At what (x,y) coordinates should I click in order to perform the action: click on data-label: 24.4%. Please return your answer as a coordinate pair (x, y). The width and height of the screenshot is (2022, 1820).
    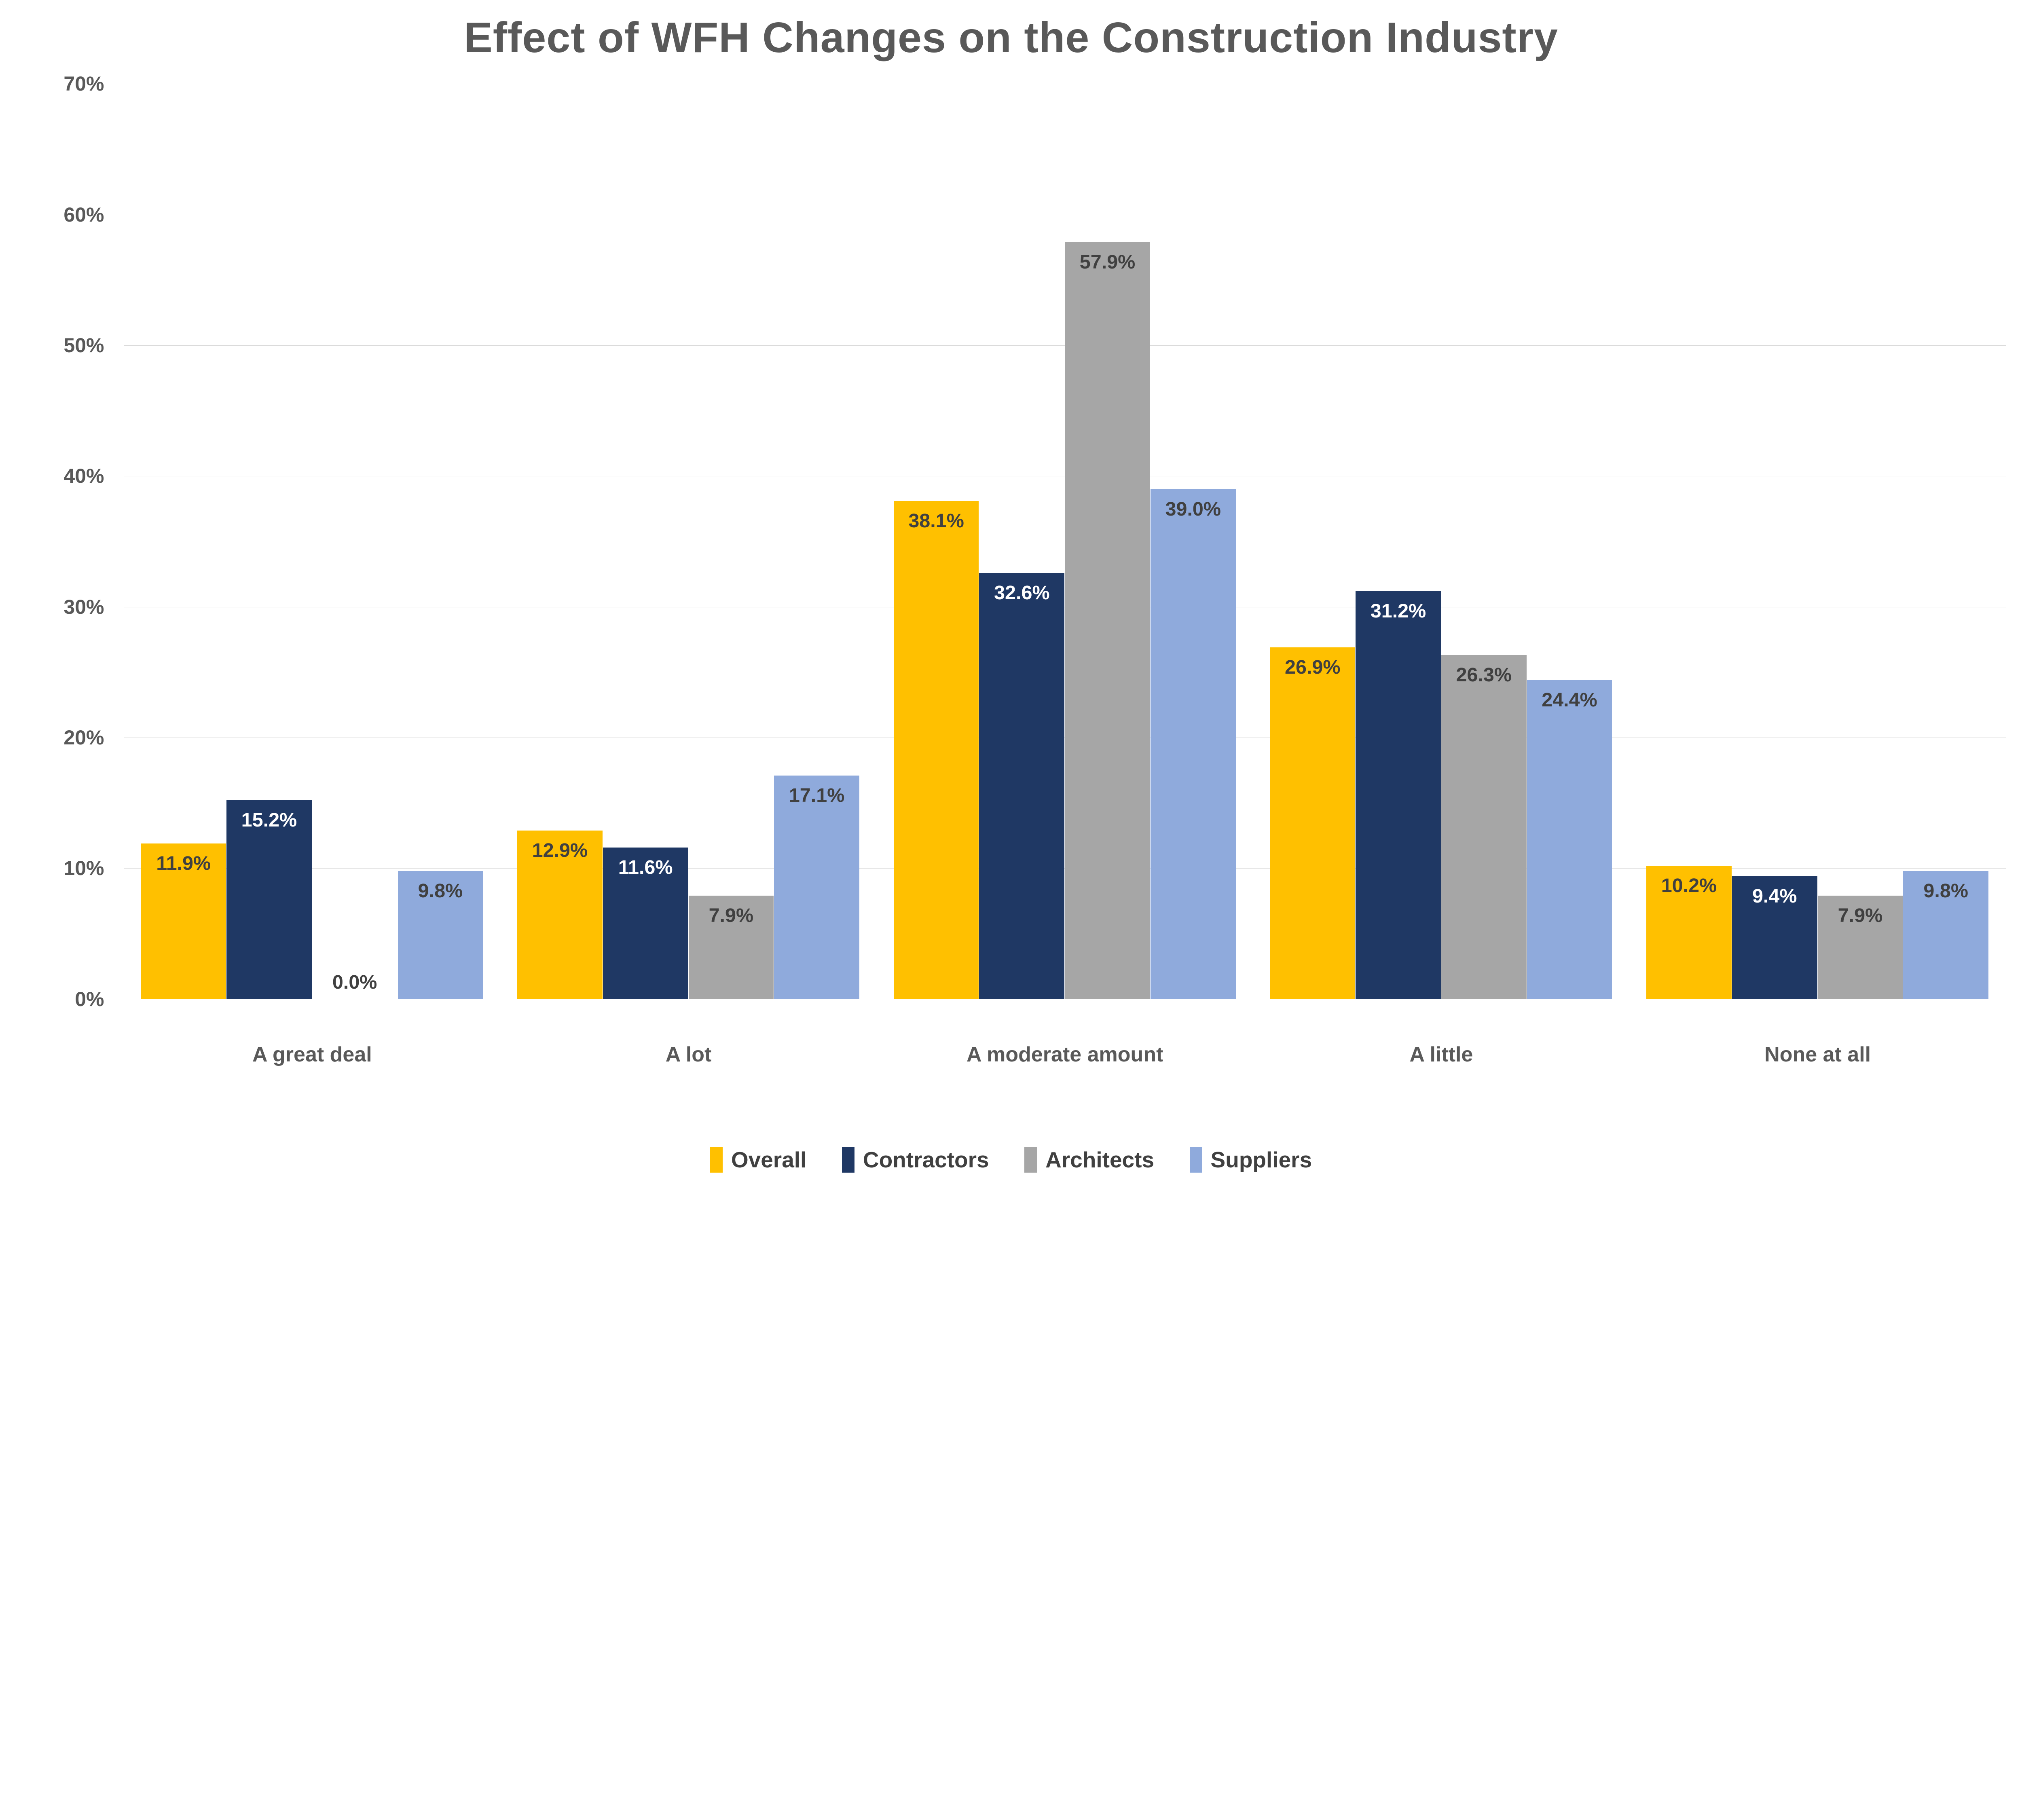
    Looking at the image, I should click on (1569, 700).